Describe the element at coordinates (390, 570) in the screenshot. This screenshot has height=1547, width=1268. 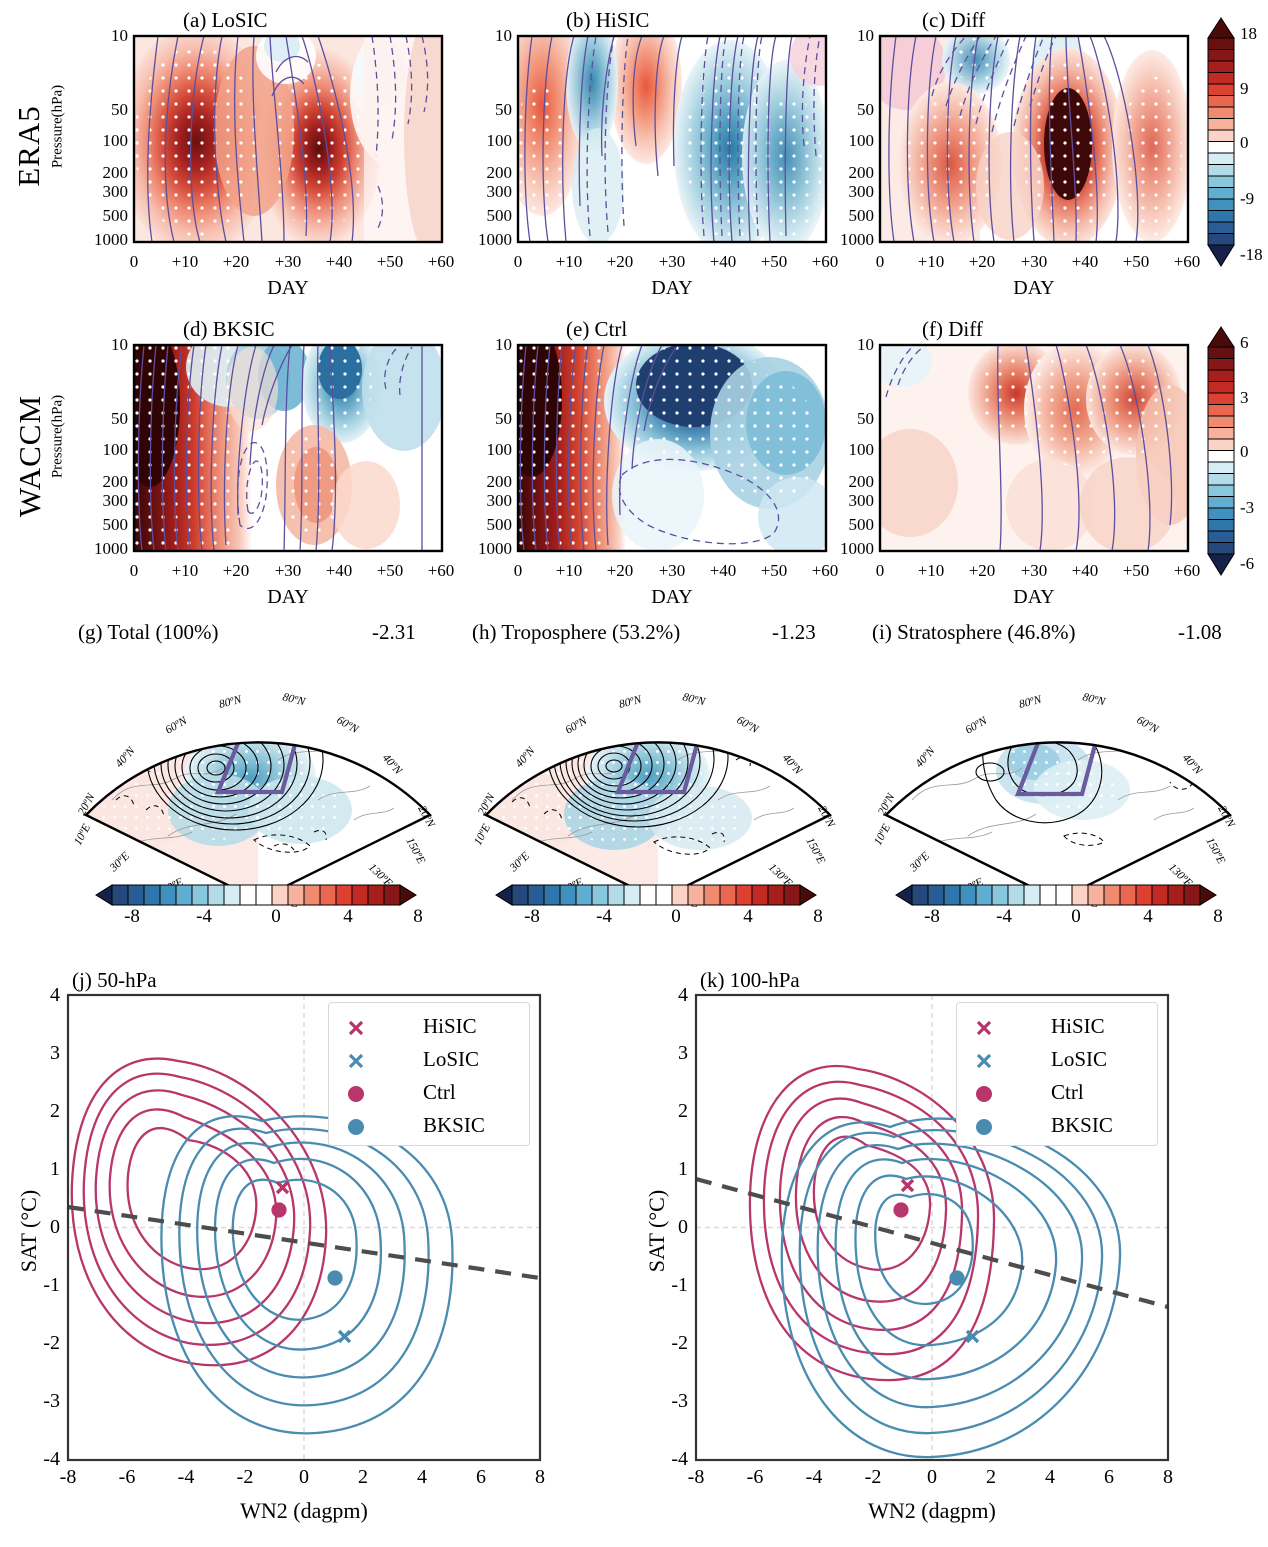
I see `xtick-d-50: +50` at that location.